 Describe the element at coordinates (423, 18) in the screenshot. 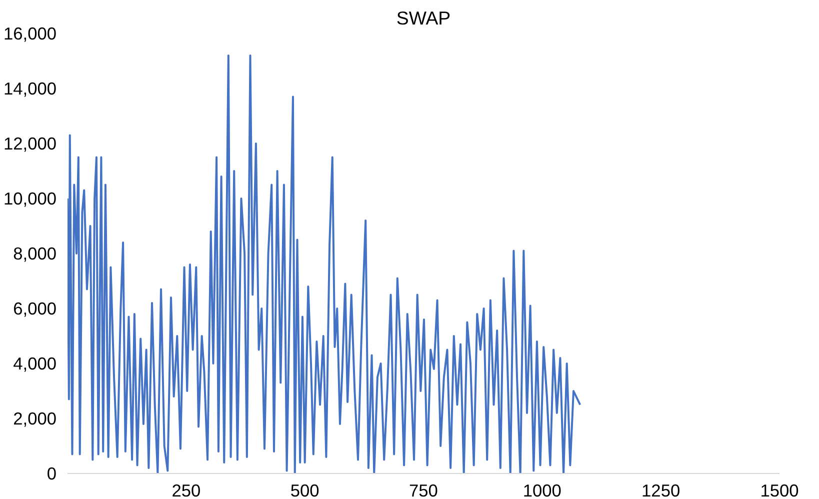

I see `chart-title: SWAP` at that location.